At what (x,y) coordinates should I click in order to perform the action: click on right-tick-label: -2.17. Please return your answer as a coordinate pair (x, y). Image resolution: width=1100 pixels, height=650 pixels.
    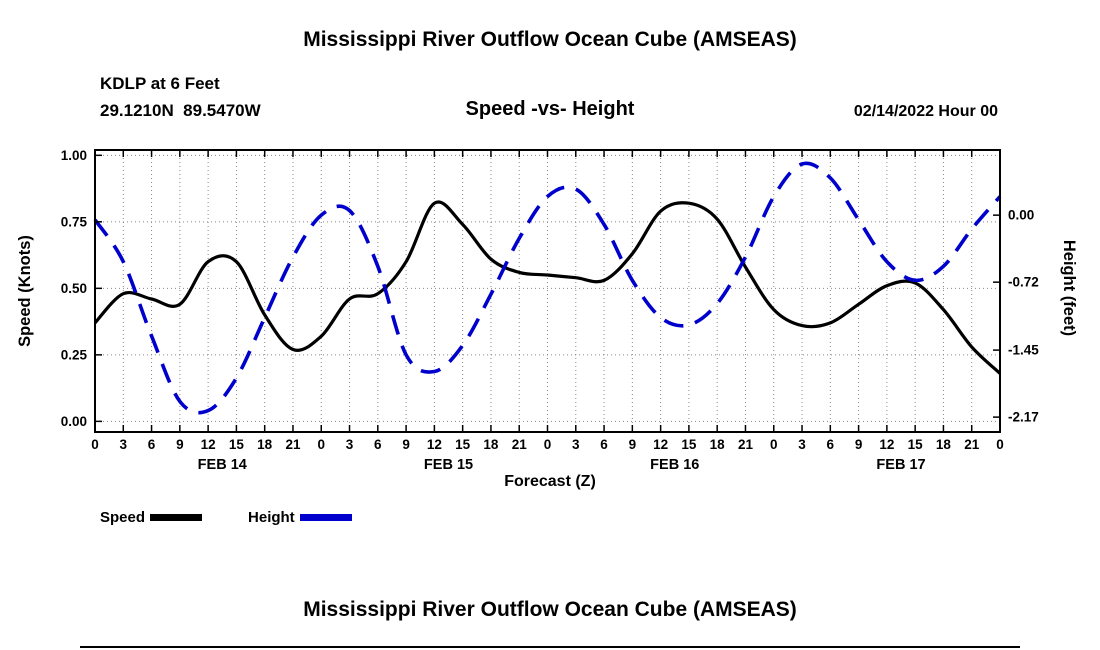
    Looking at the image, I should click on (1023, 417).